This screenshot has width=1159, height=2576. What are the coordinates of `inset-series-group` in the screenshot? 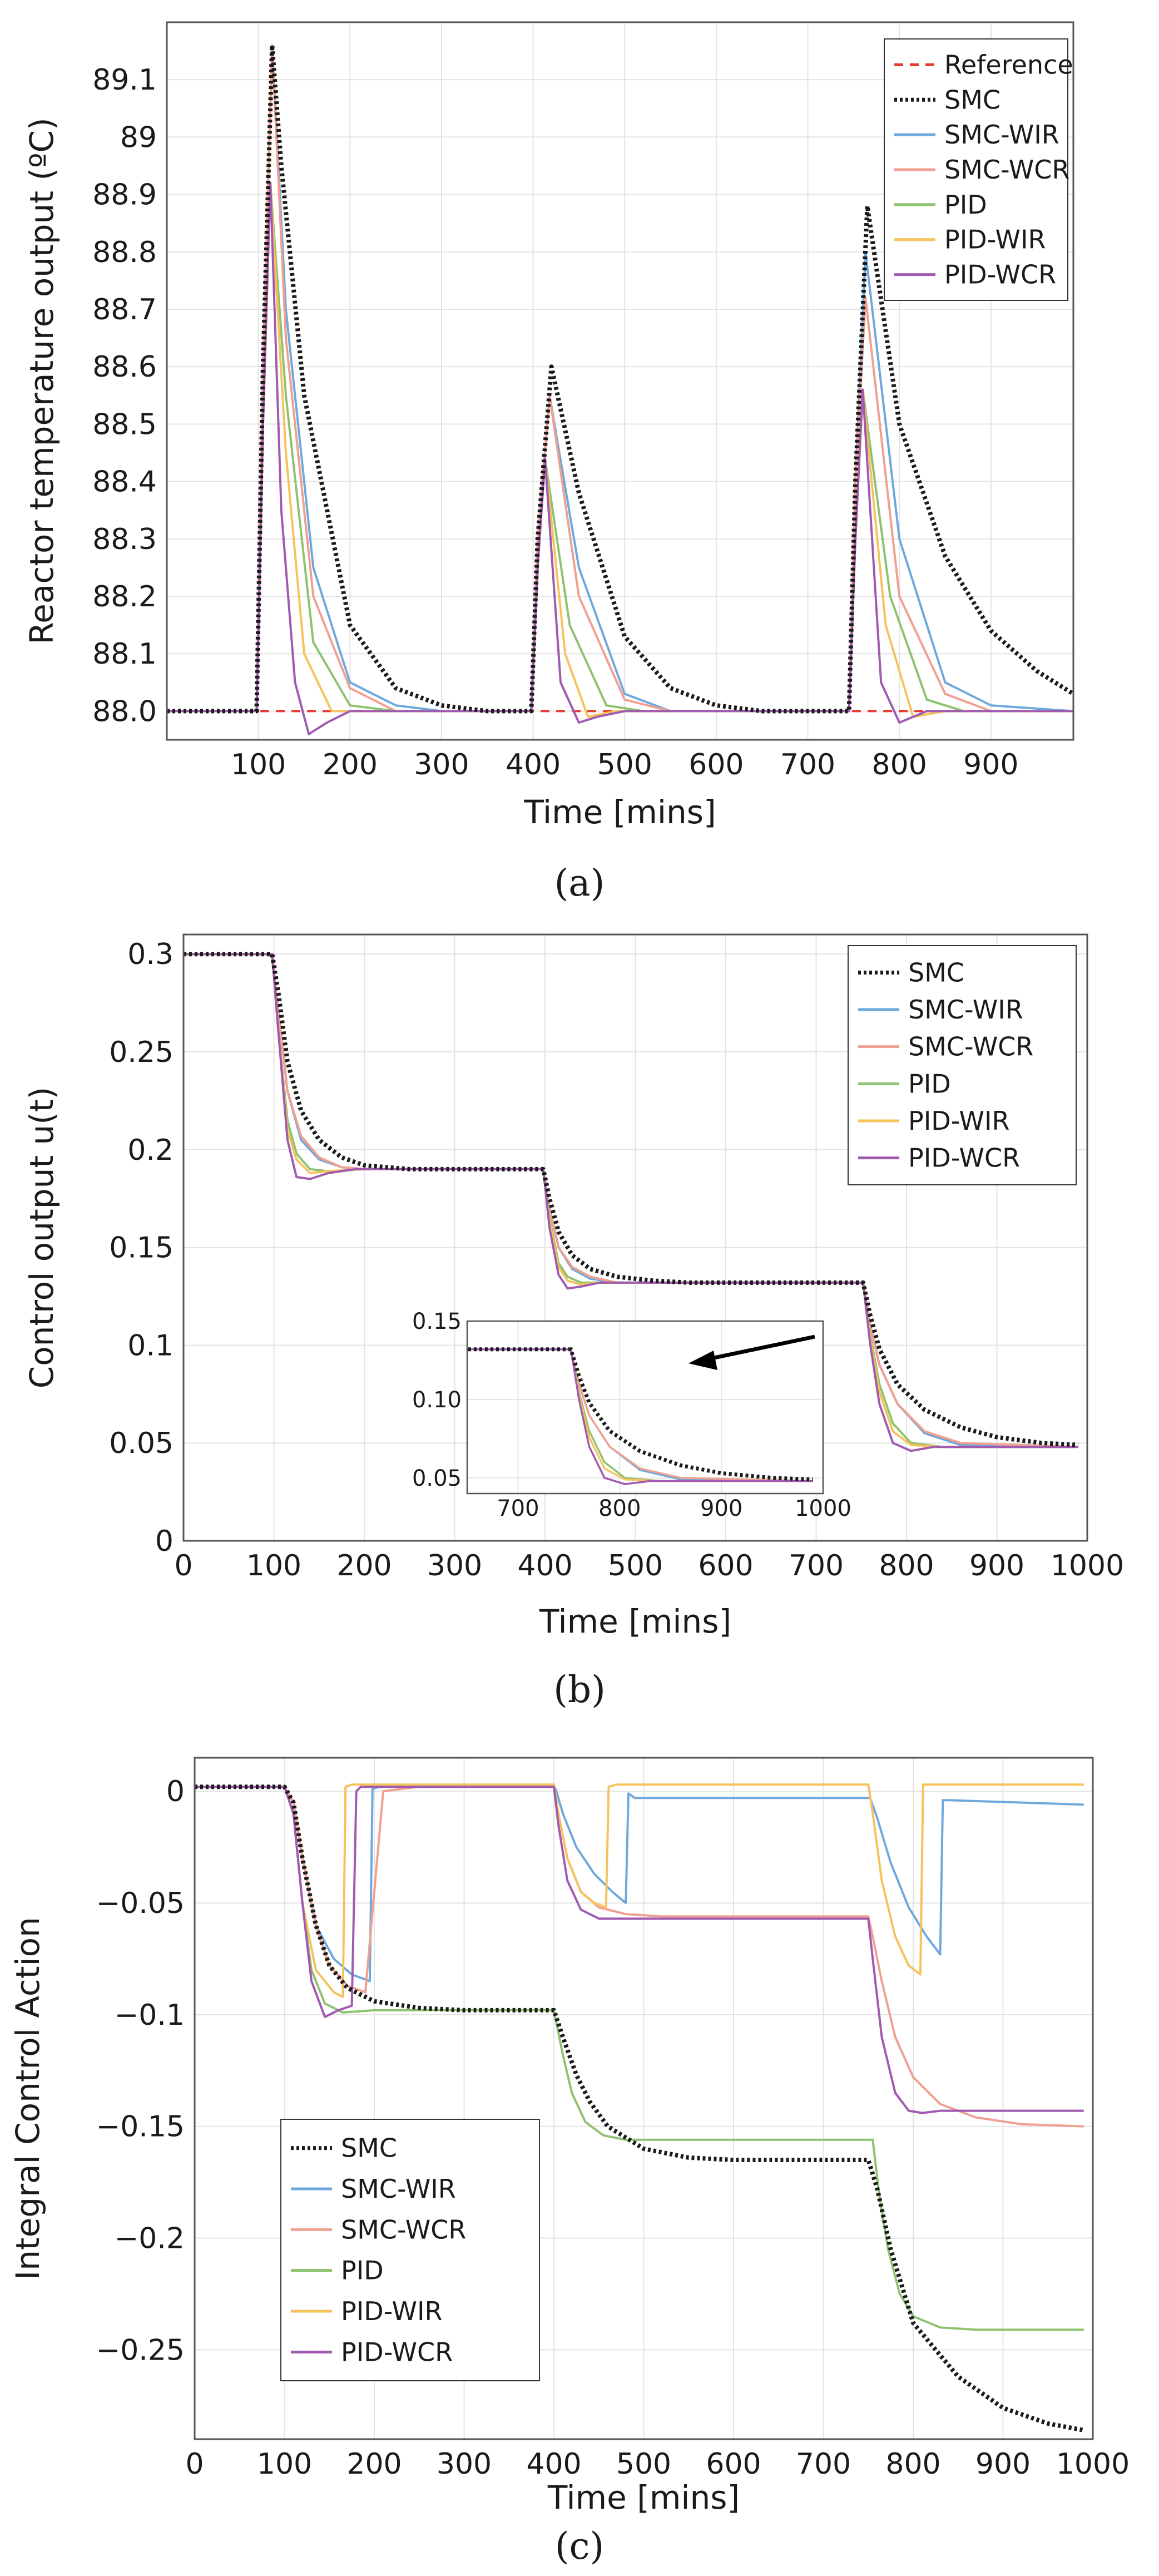 It's located at (640, 1416).